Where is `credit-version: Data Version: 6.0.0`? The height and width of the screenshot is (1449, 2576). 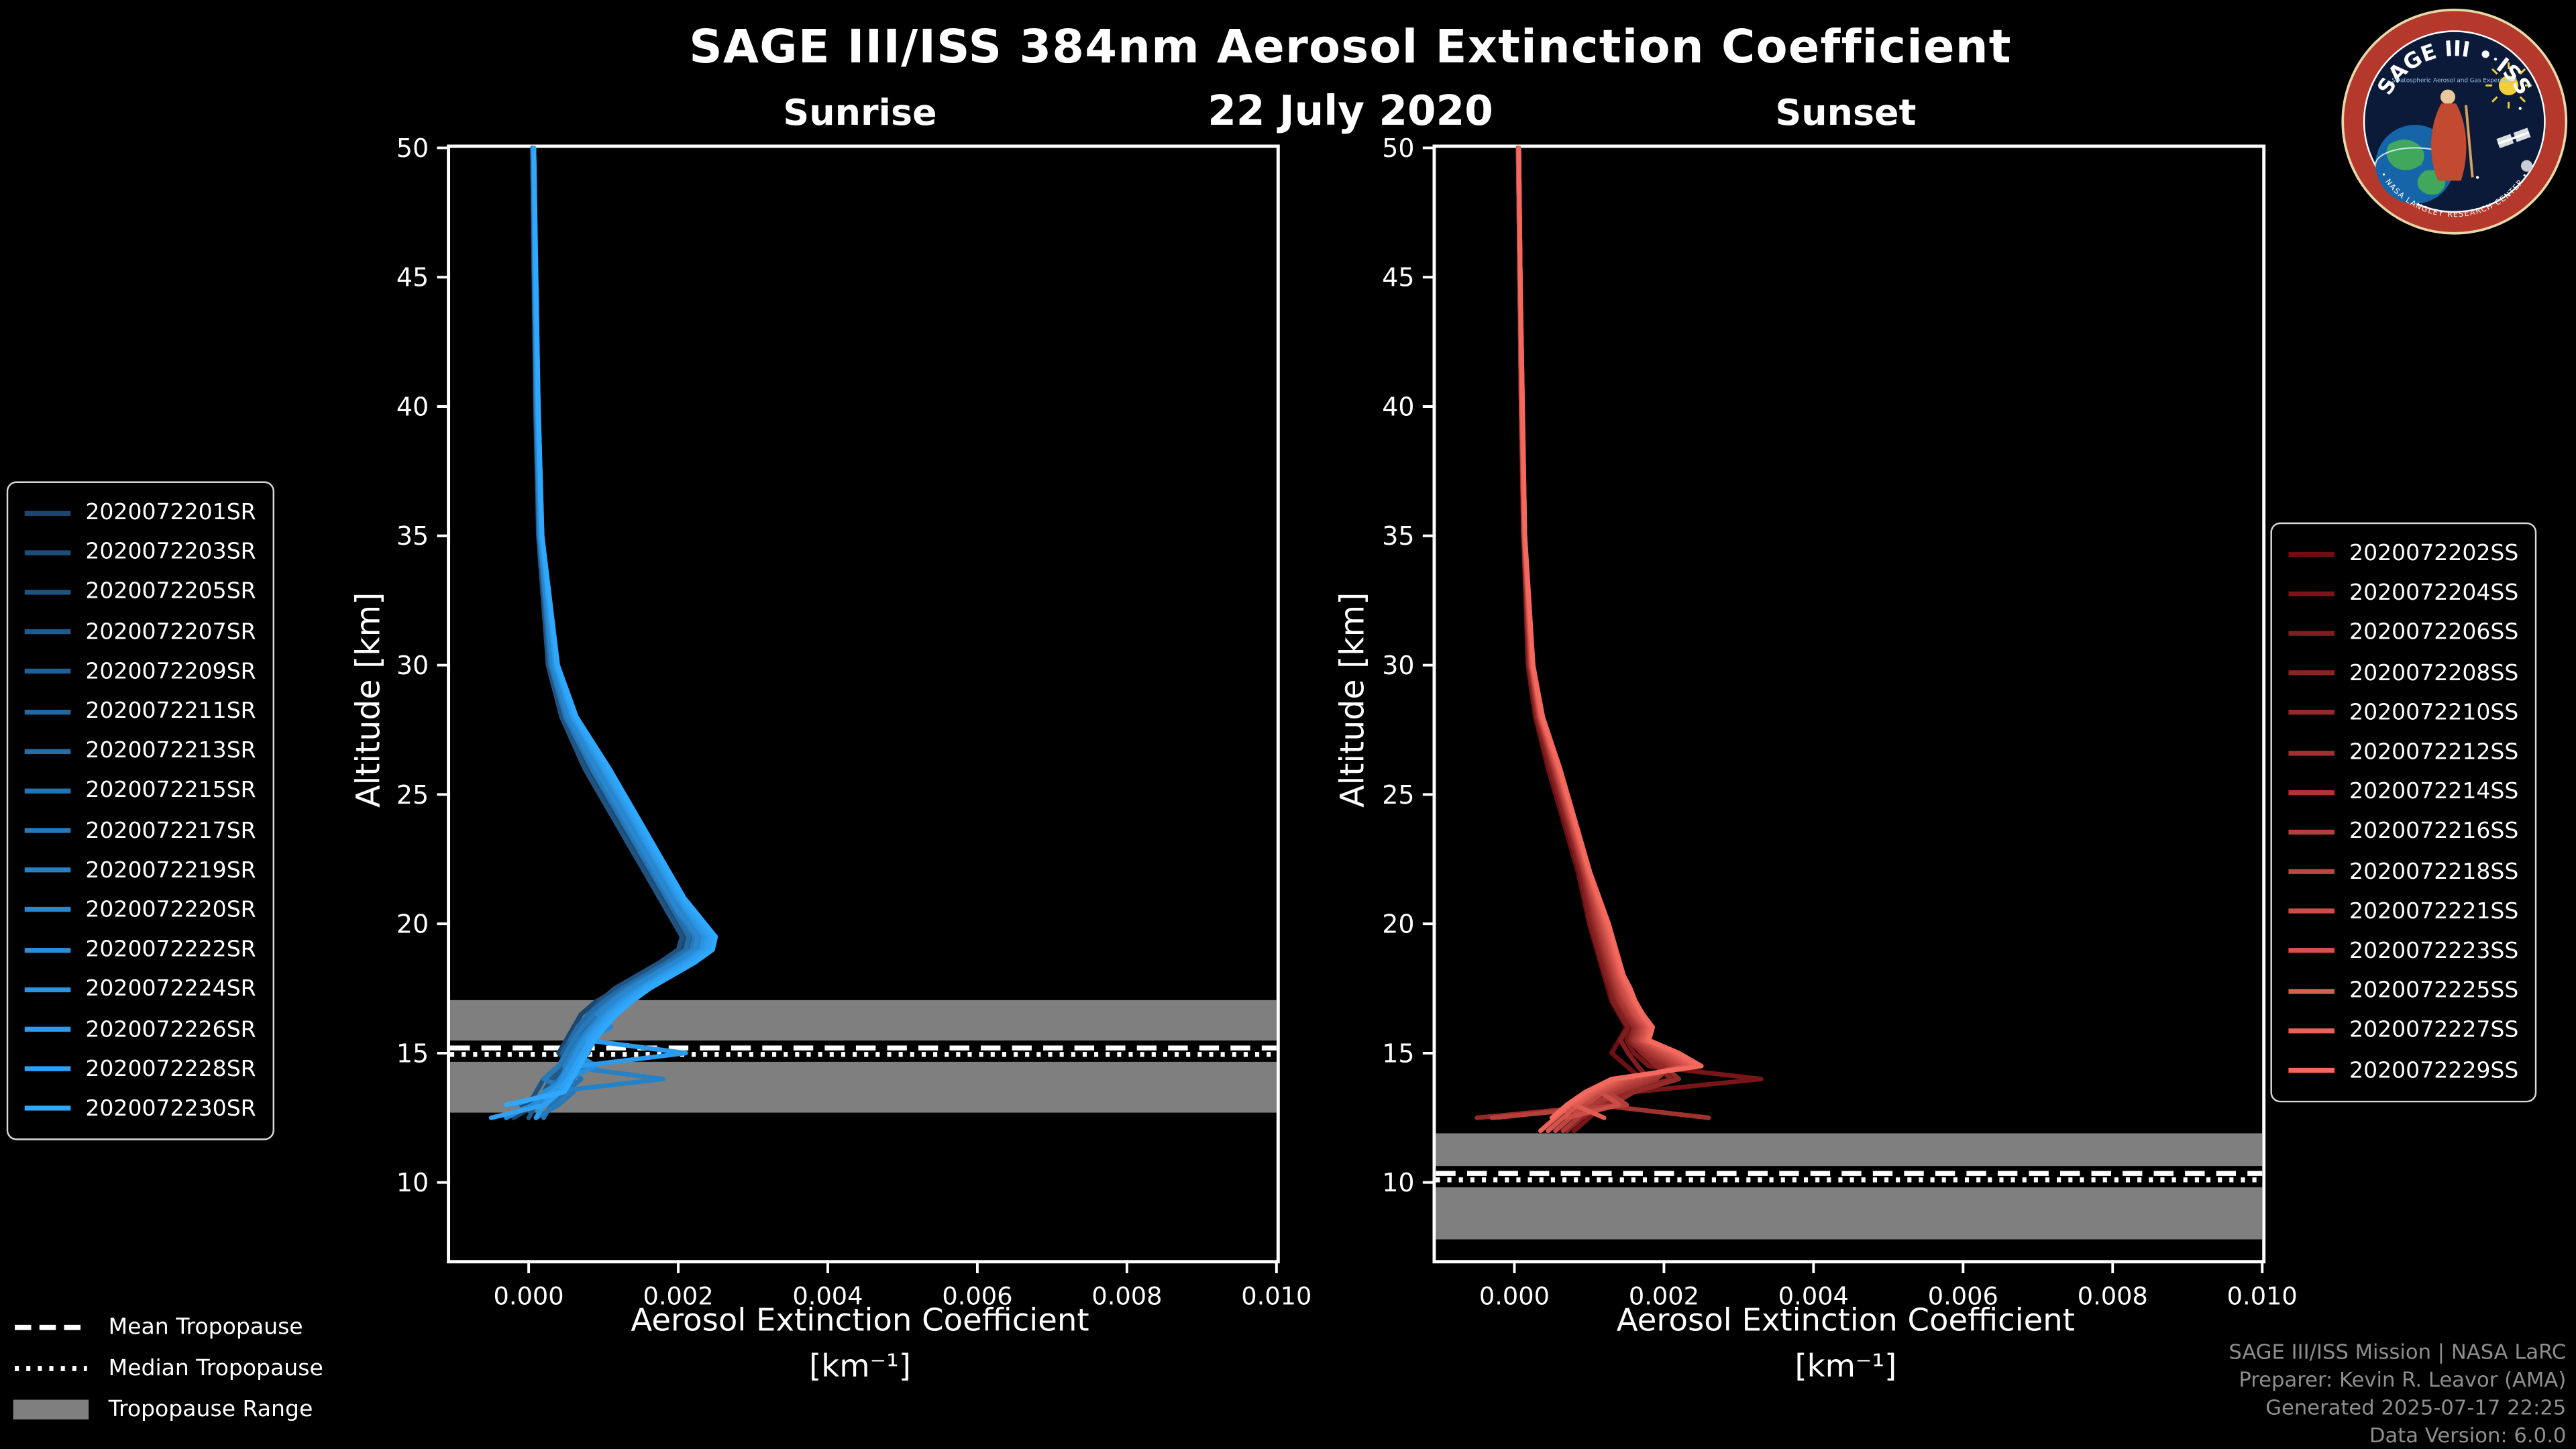 credit-version: Data Version: 6.0.0 is located at coordinates (2468, 1435).